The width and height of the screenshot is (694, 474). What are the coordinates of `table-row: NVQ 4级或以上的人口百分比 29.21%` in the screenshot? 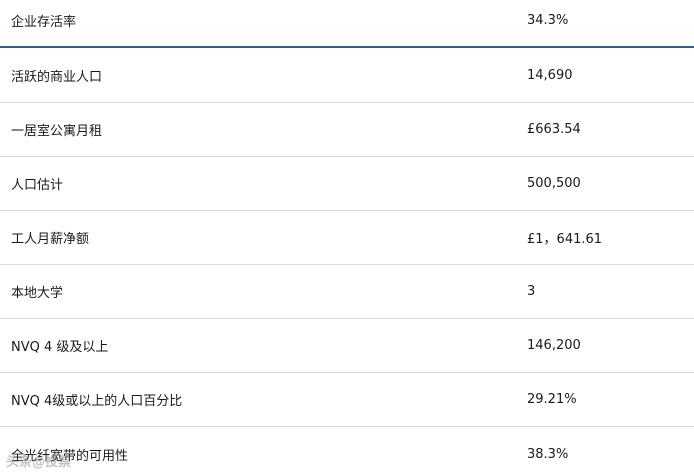 It's located at (347, 400).